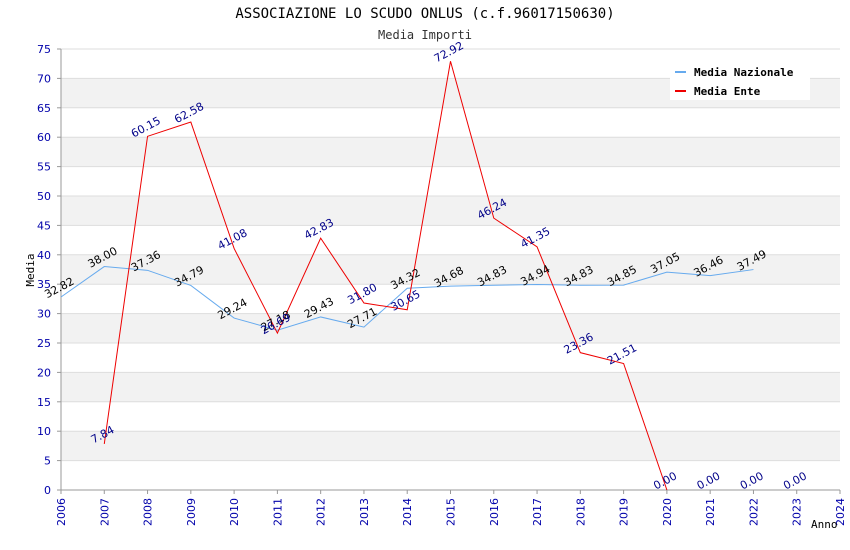 This screenshot has width=850, height=550. Describe the element at coordinates (47, 490) in the screenshot. I see `y-tick-label: 0` at that location.